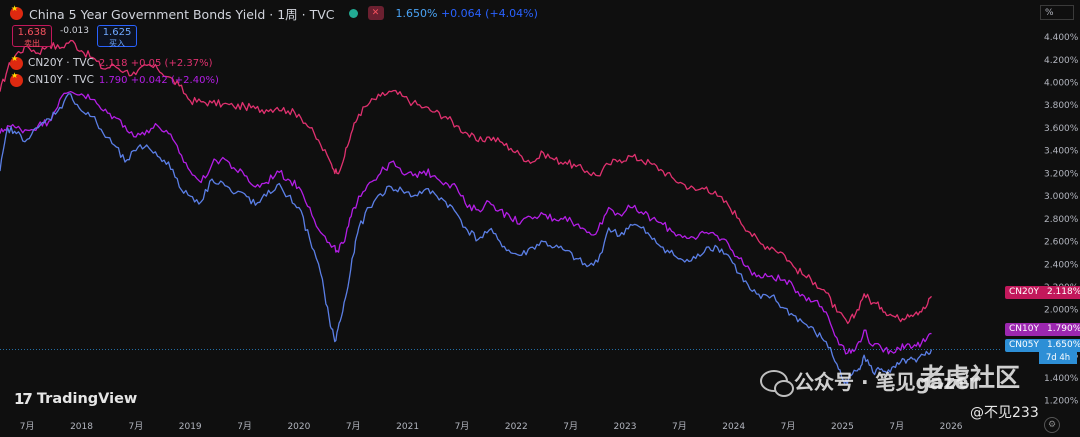  What do you see at coordinates (298, 427) in the screenshot?
I see `x-tick-label: 2020` at bounding box center [298, 427].